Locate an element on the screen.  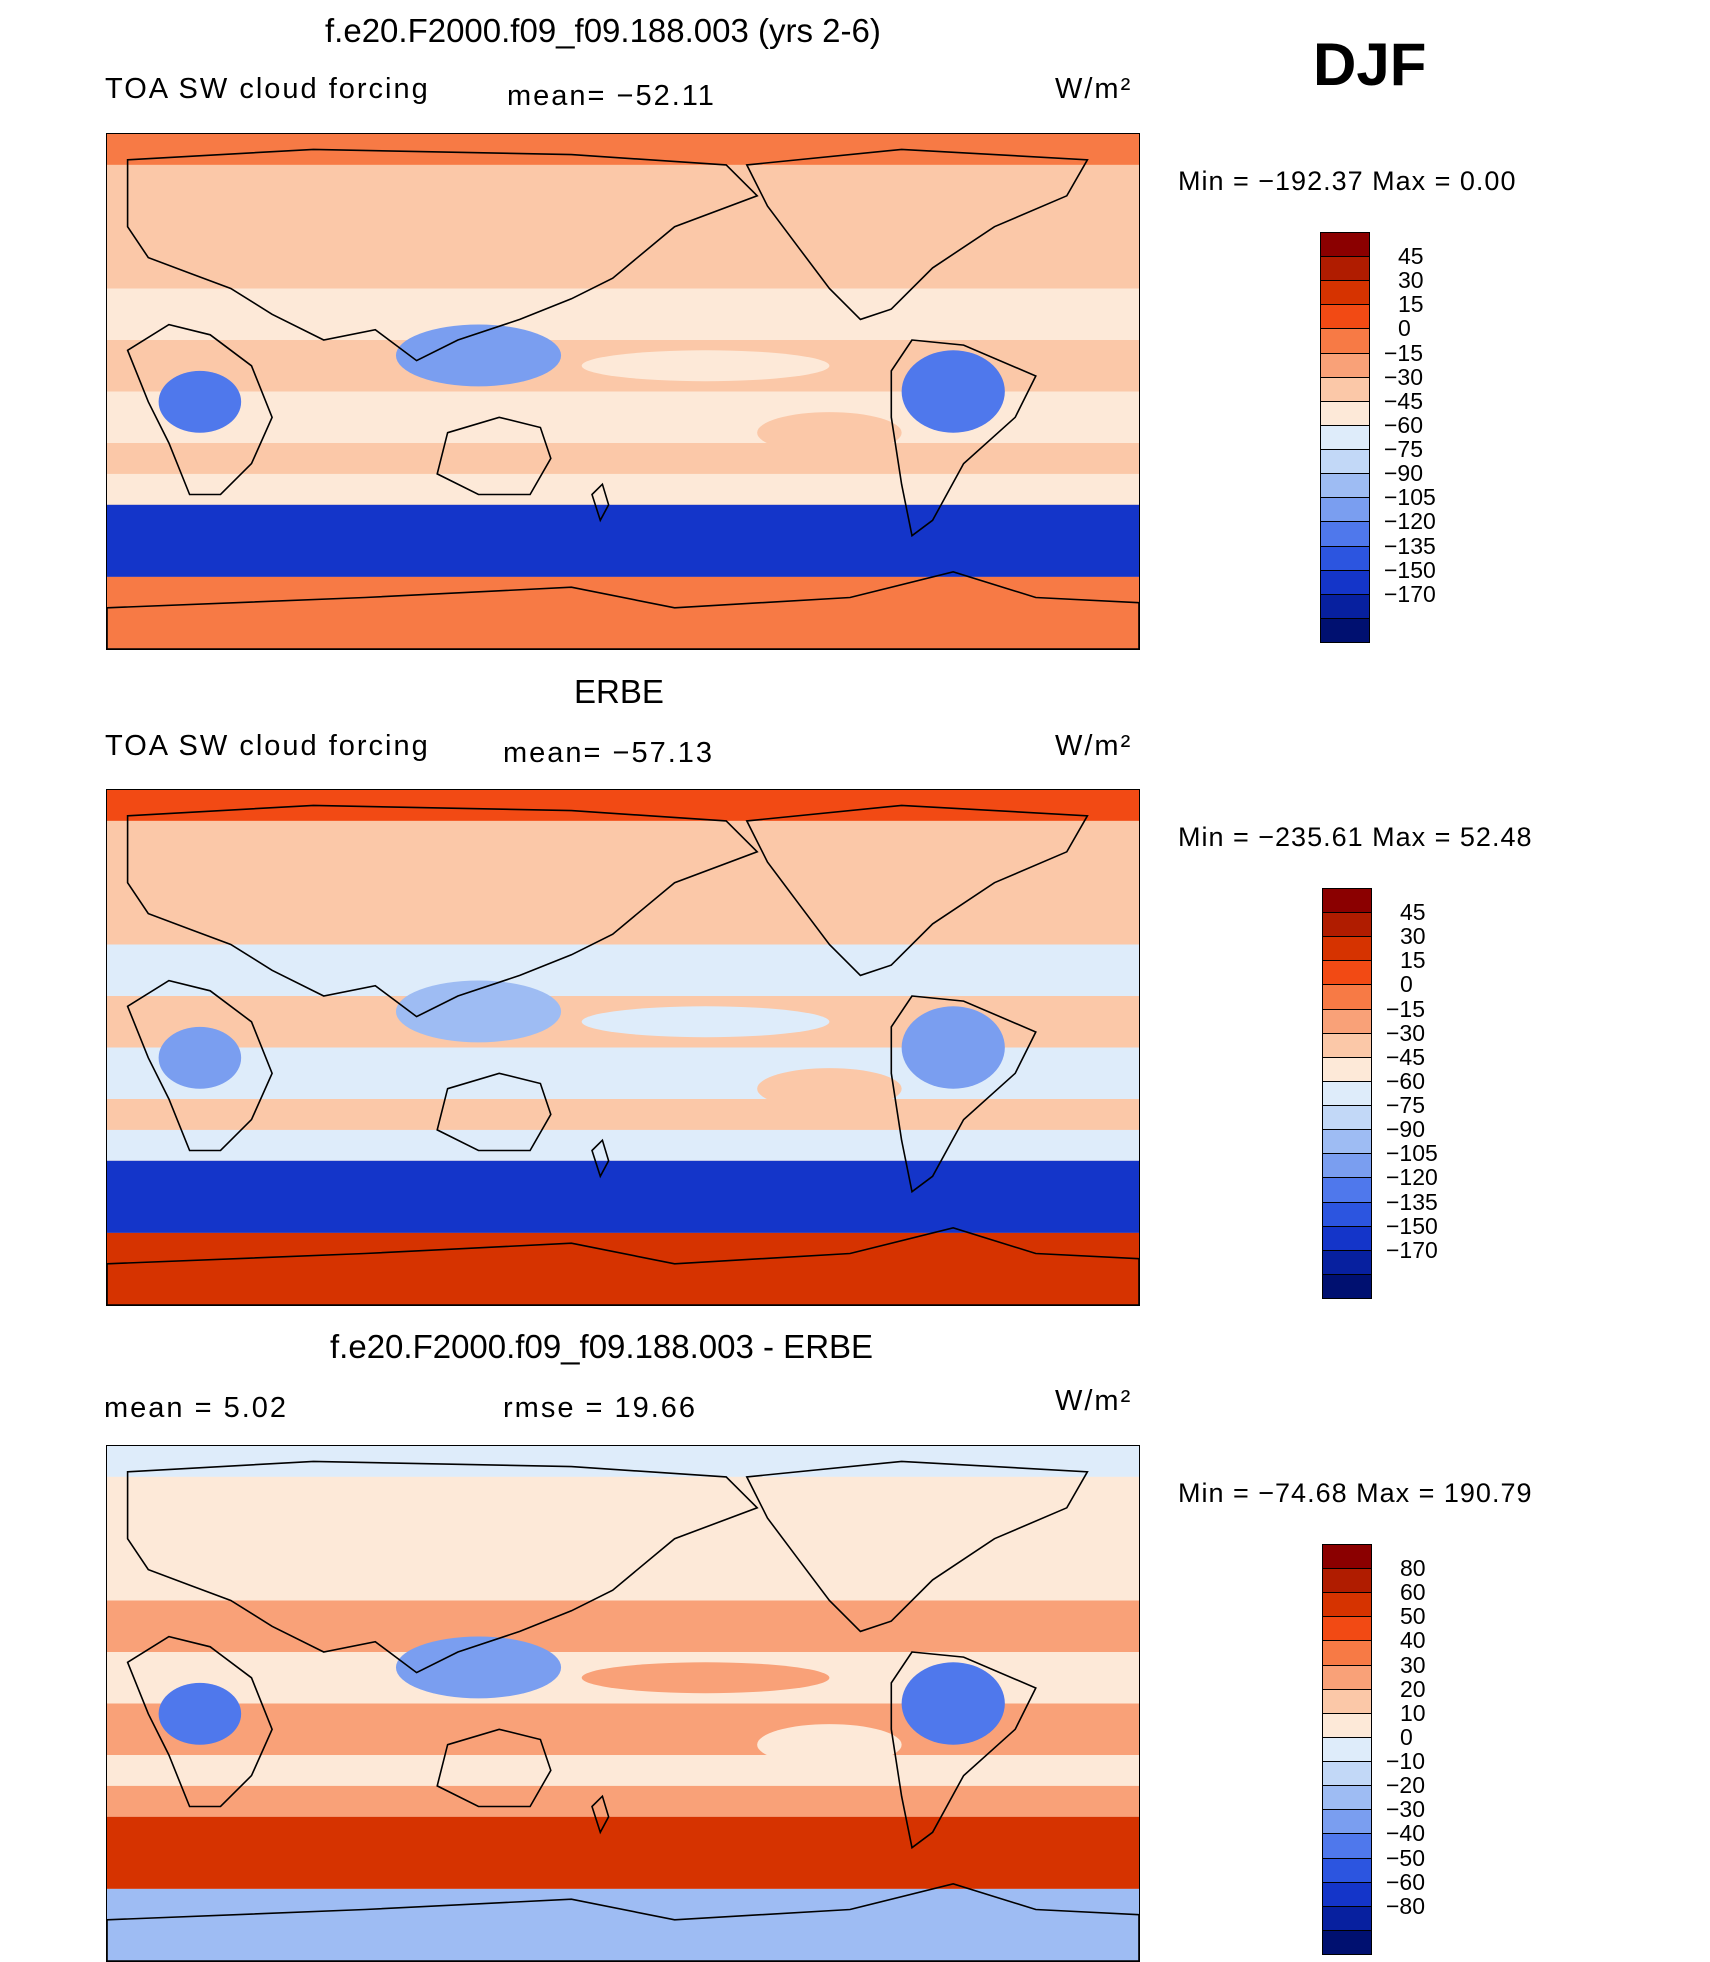
colorbar-tick-label: −75 is located at coordinates (1404, 449).